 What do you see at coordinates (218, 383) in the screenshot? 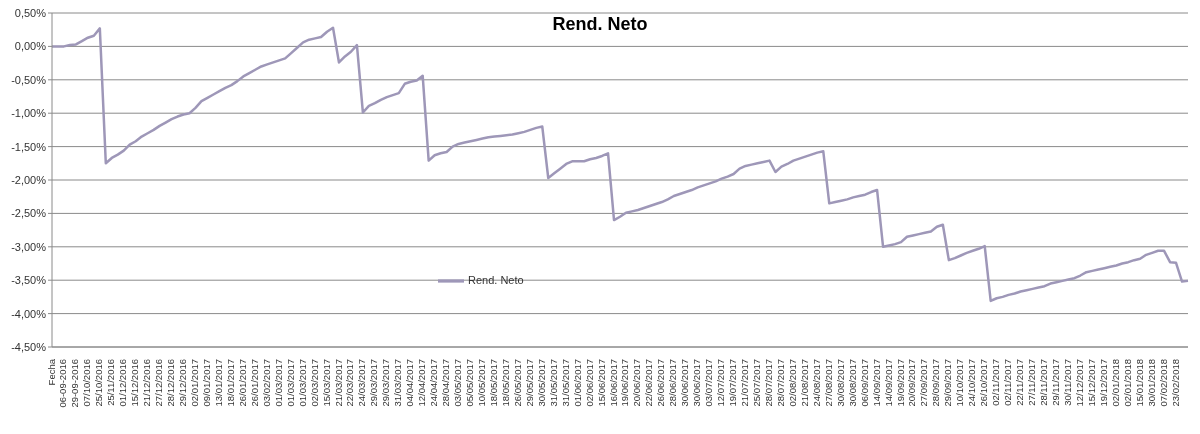
I see `x-tick-label: 13/01/2017` at bounding box center [218, 383].